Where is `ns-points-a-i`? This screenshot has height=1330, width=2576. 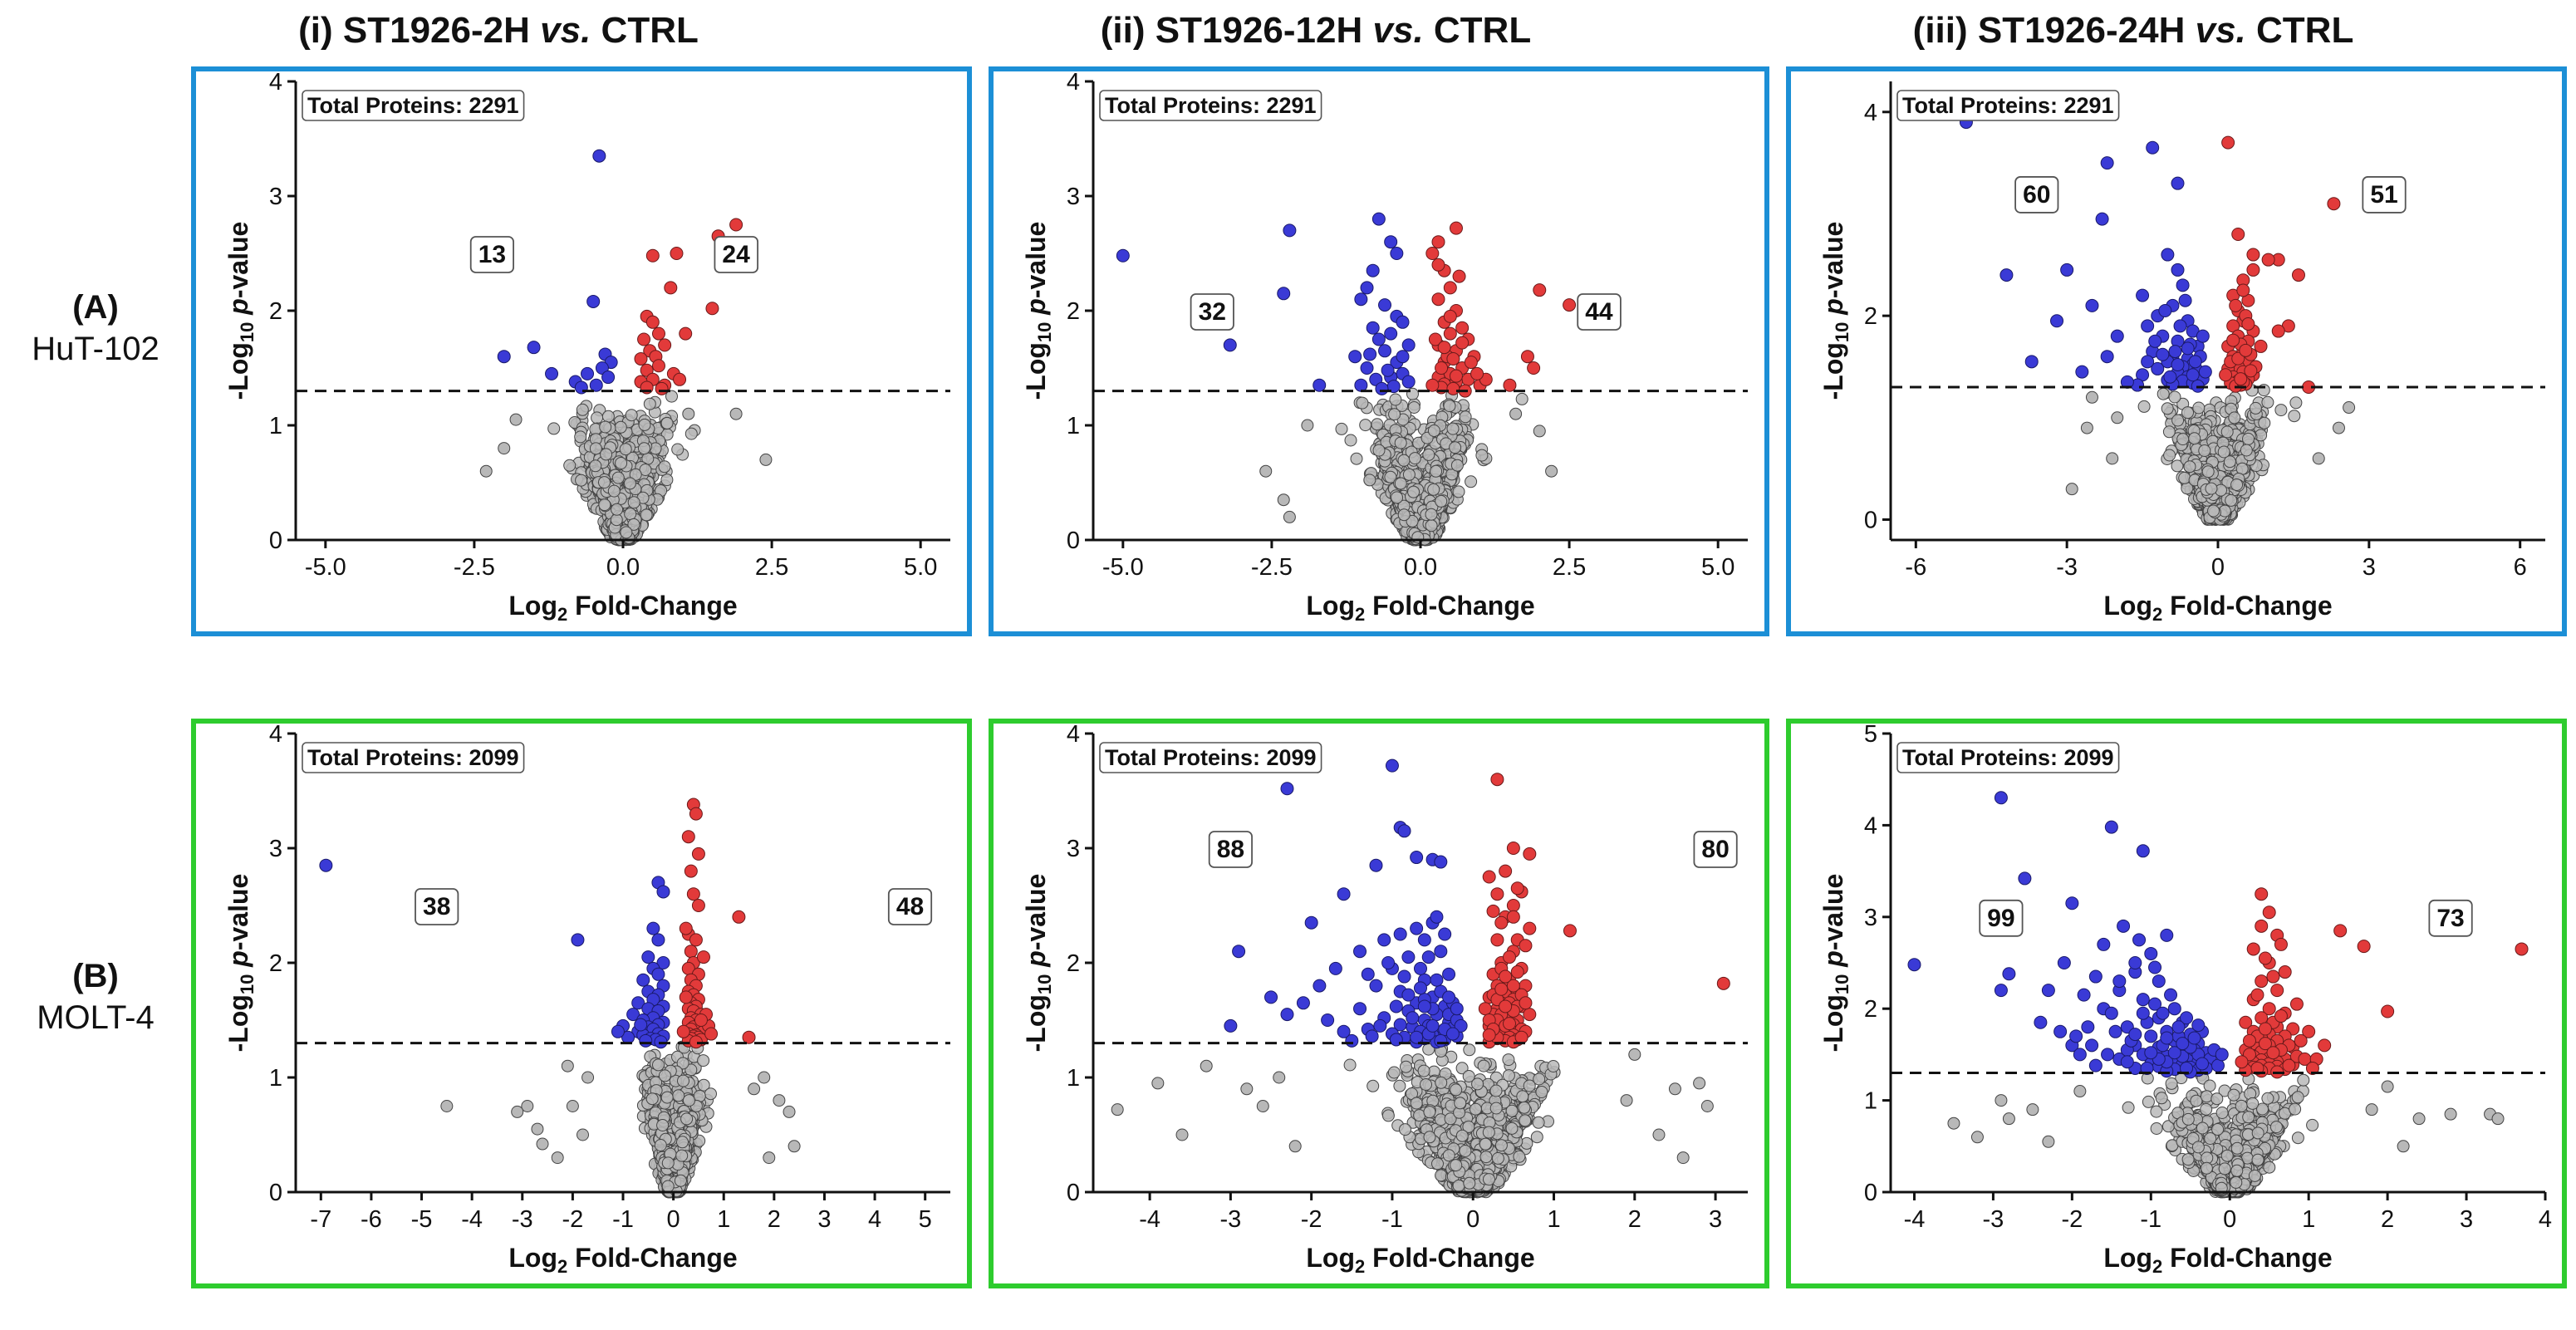
ns-points-a-i is located at coordinates (626, 468).